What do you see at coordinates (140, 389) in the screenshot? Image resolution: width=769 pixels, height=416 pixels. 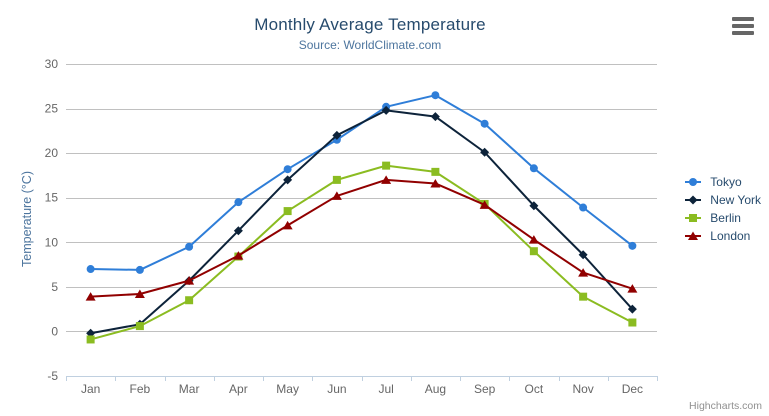 I see `x-tick-label: Feb` at bounding box center [140, 389].